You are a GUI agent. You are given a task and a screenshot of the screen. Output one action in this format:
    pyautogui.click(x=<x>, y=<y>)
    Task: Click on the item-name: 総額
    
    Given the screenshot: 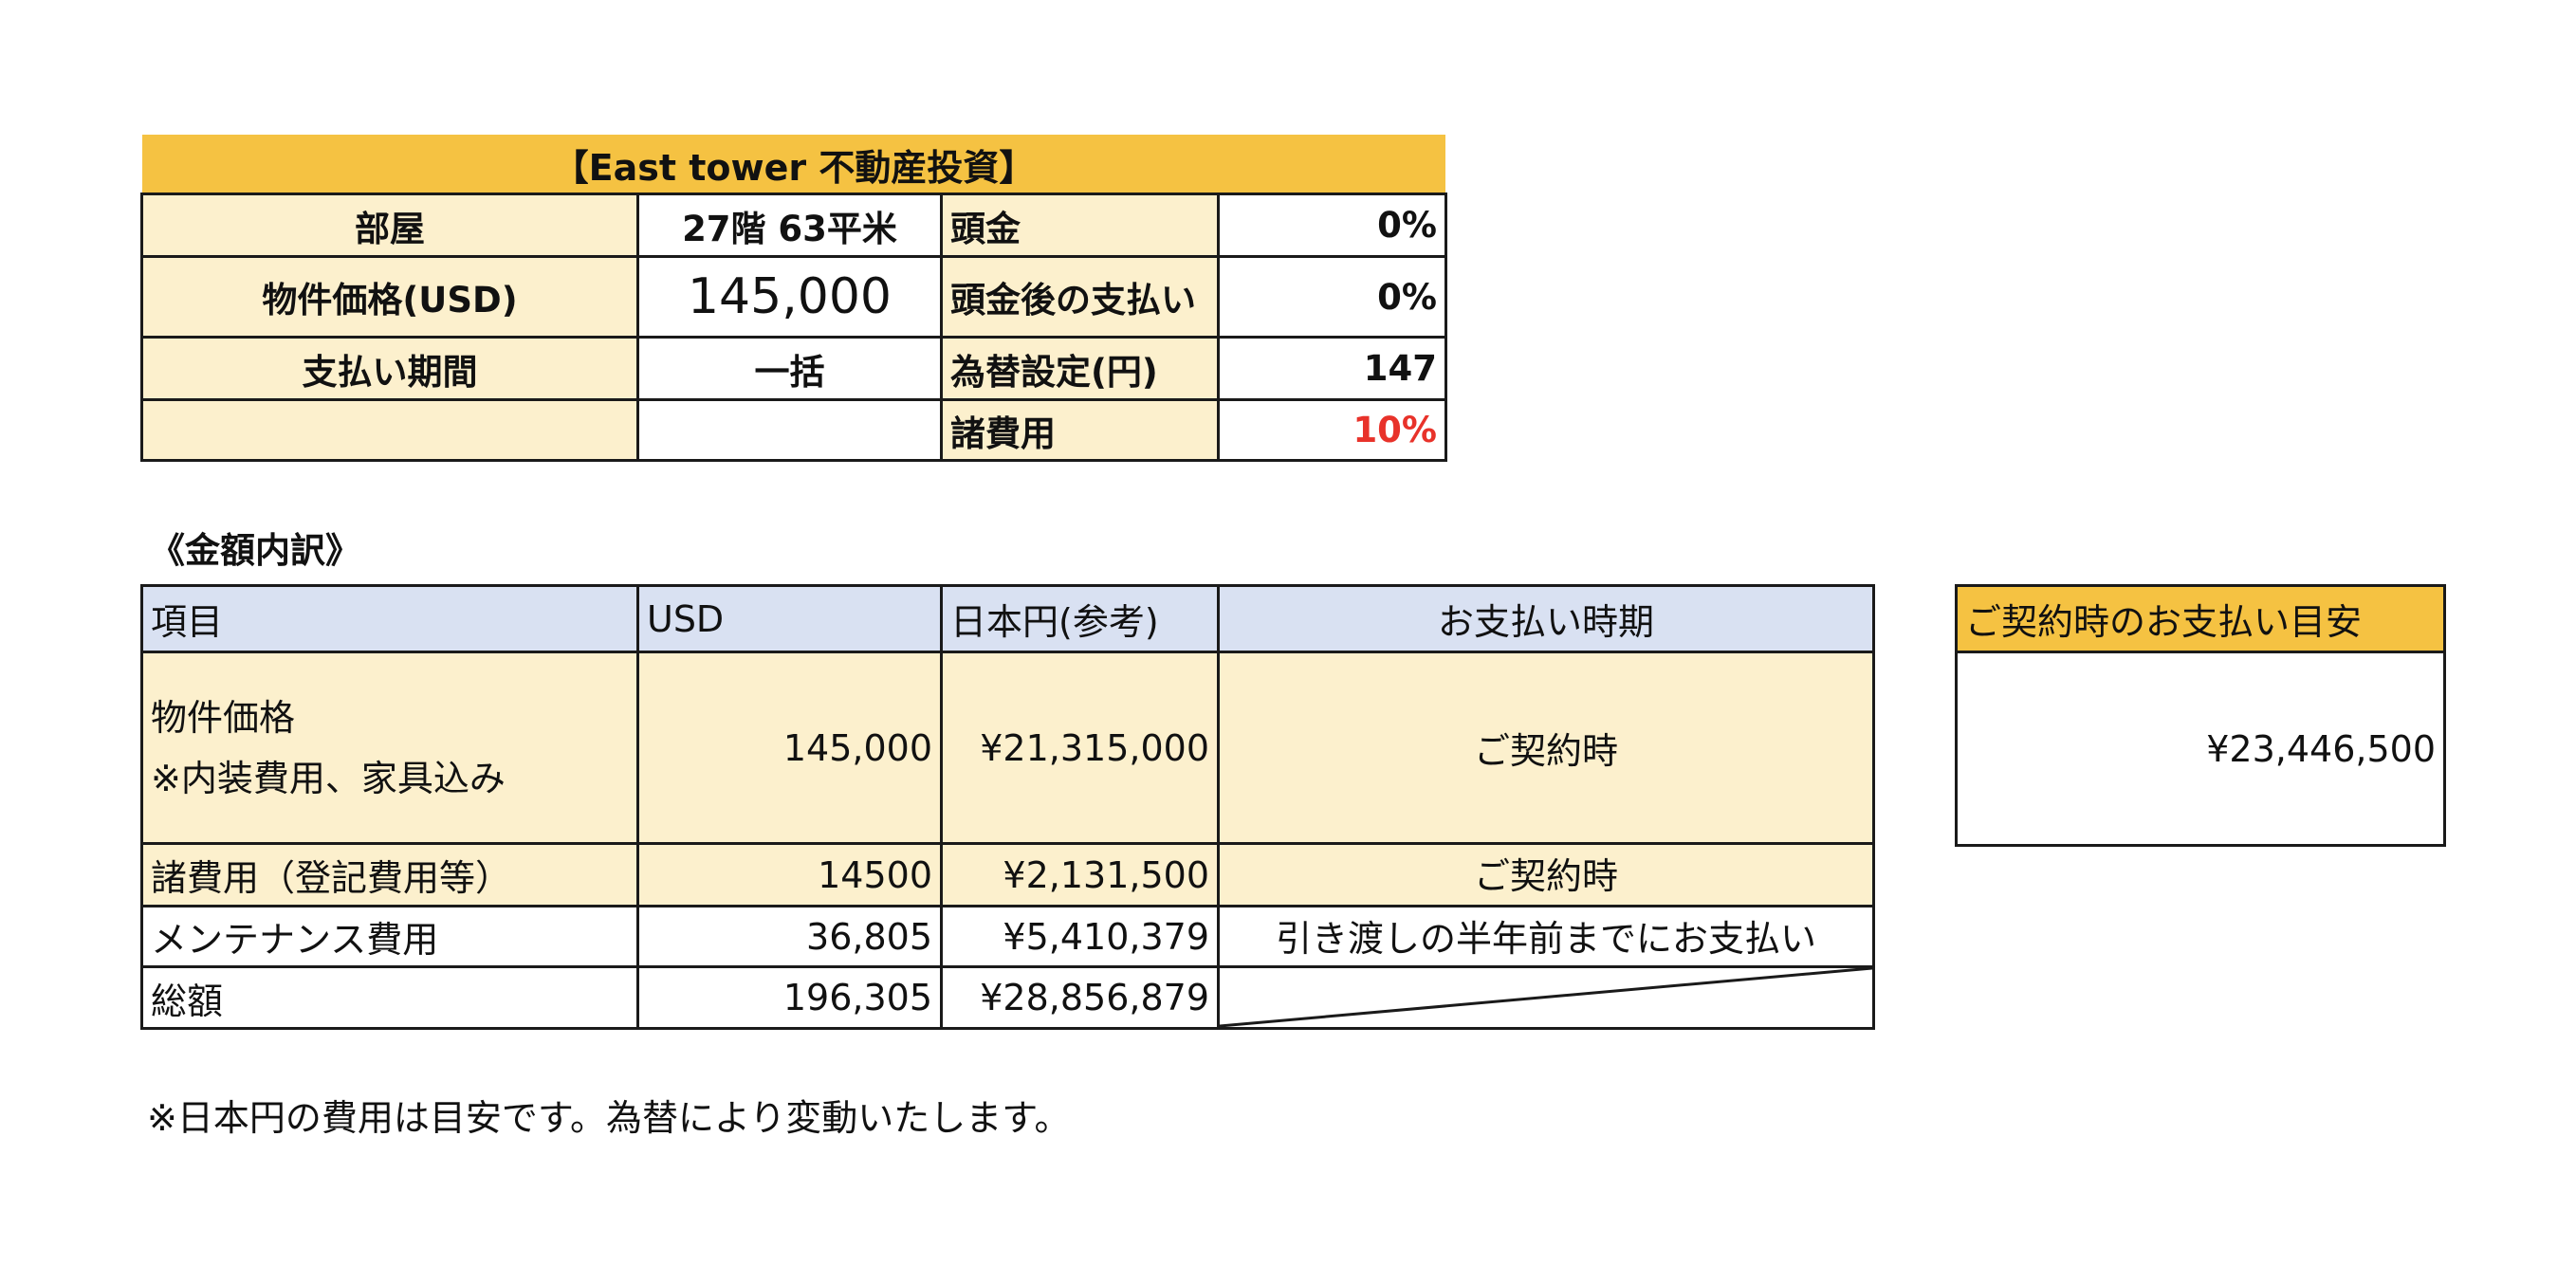 What is the action you would take?
    pyautogui.click(x=391, y=999)
    